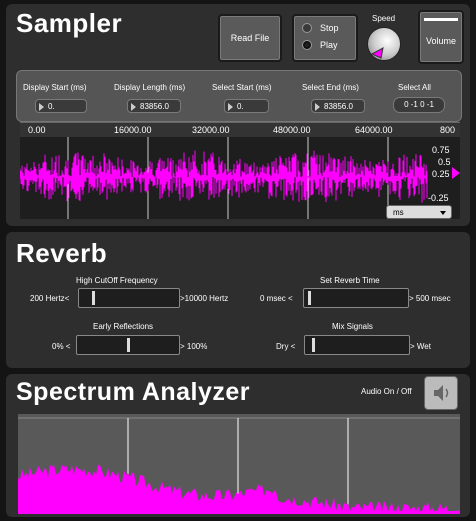  What do you see at coordinates (307, 45) in the screenshot?
I see `play-radio-circle` at bounding box center [307, 45].